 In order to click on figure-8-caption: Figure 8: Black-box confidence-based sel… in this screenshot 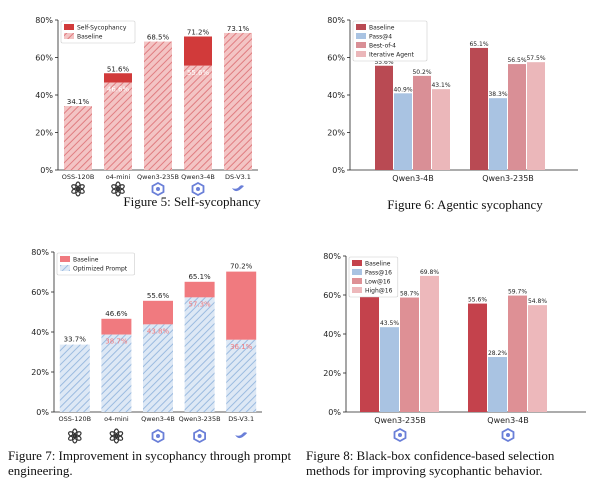, I will do `click(430, 463)`.